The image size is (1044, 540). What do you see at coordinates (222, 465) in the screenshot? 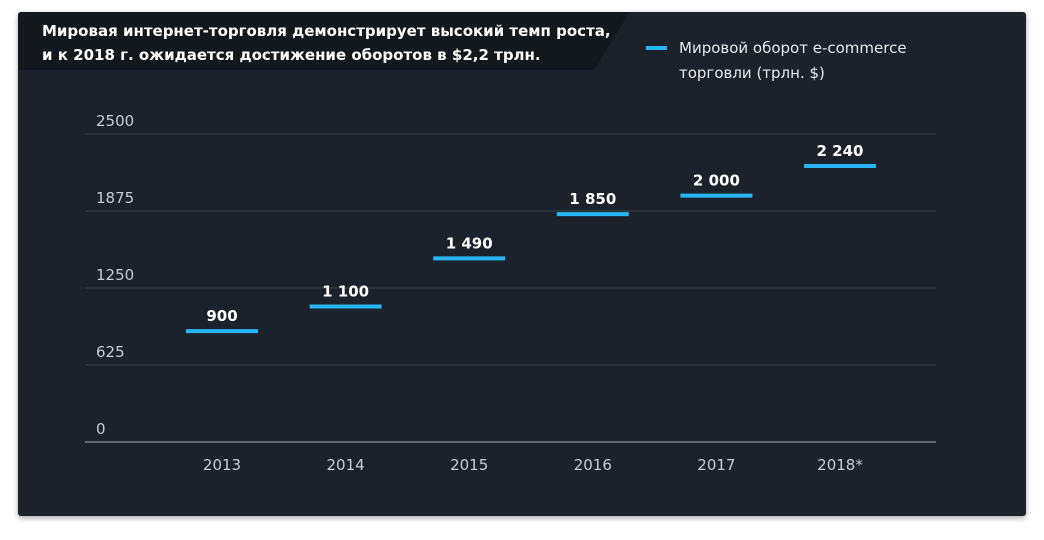
I see `x-tick-label: 2013` at bounding box center [222, 465].